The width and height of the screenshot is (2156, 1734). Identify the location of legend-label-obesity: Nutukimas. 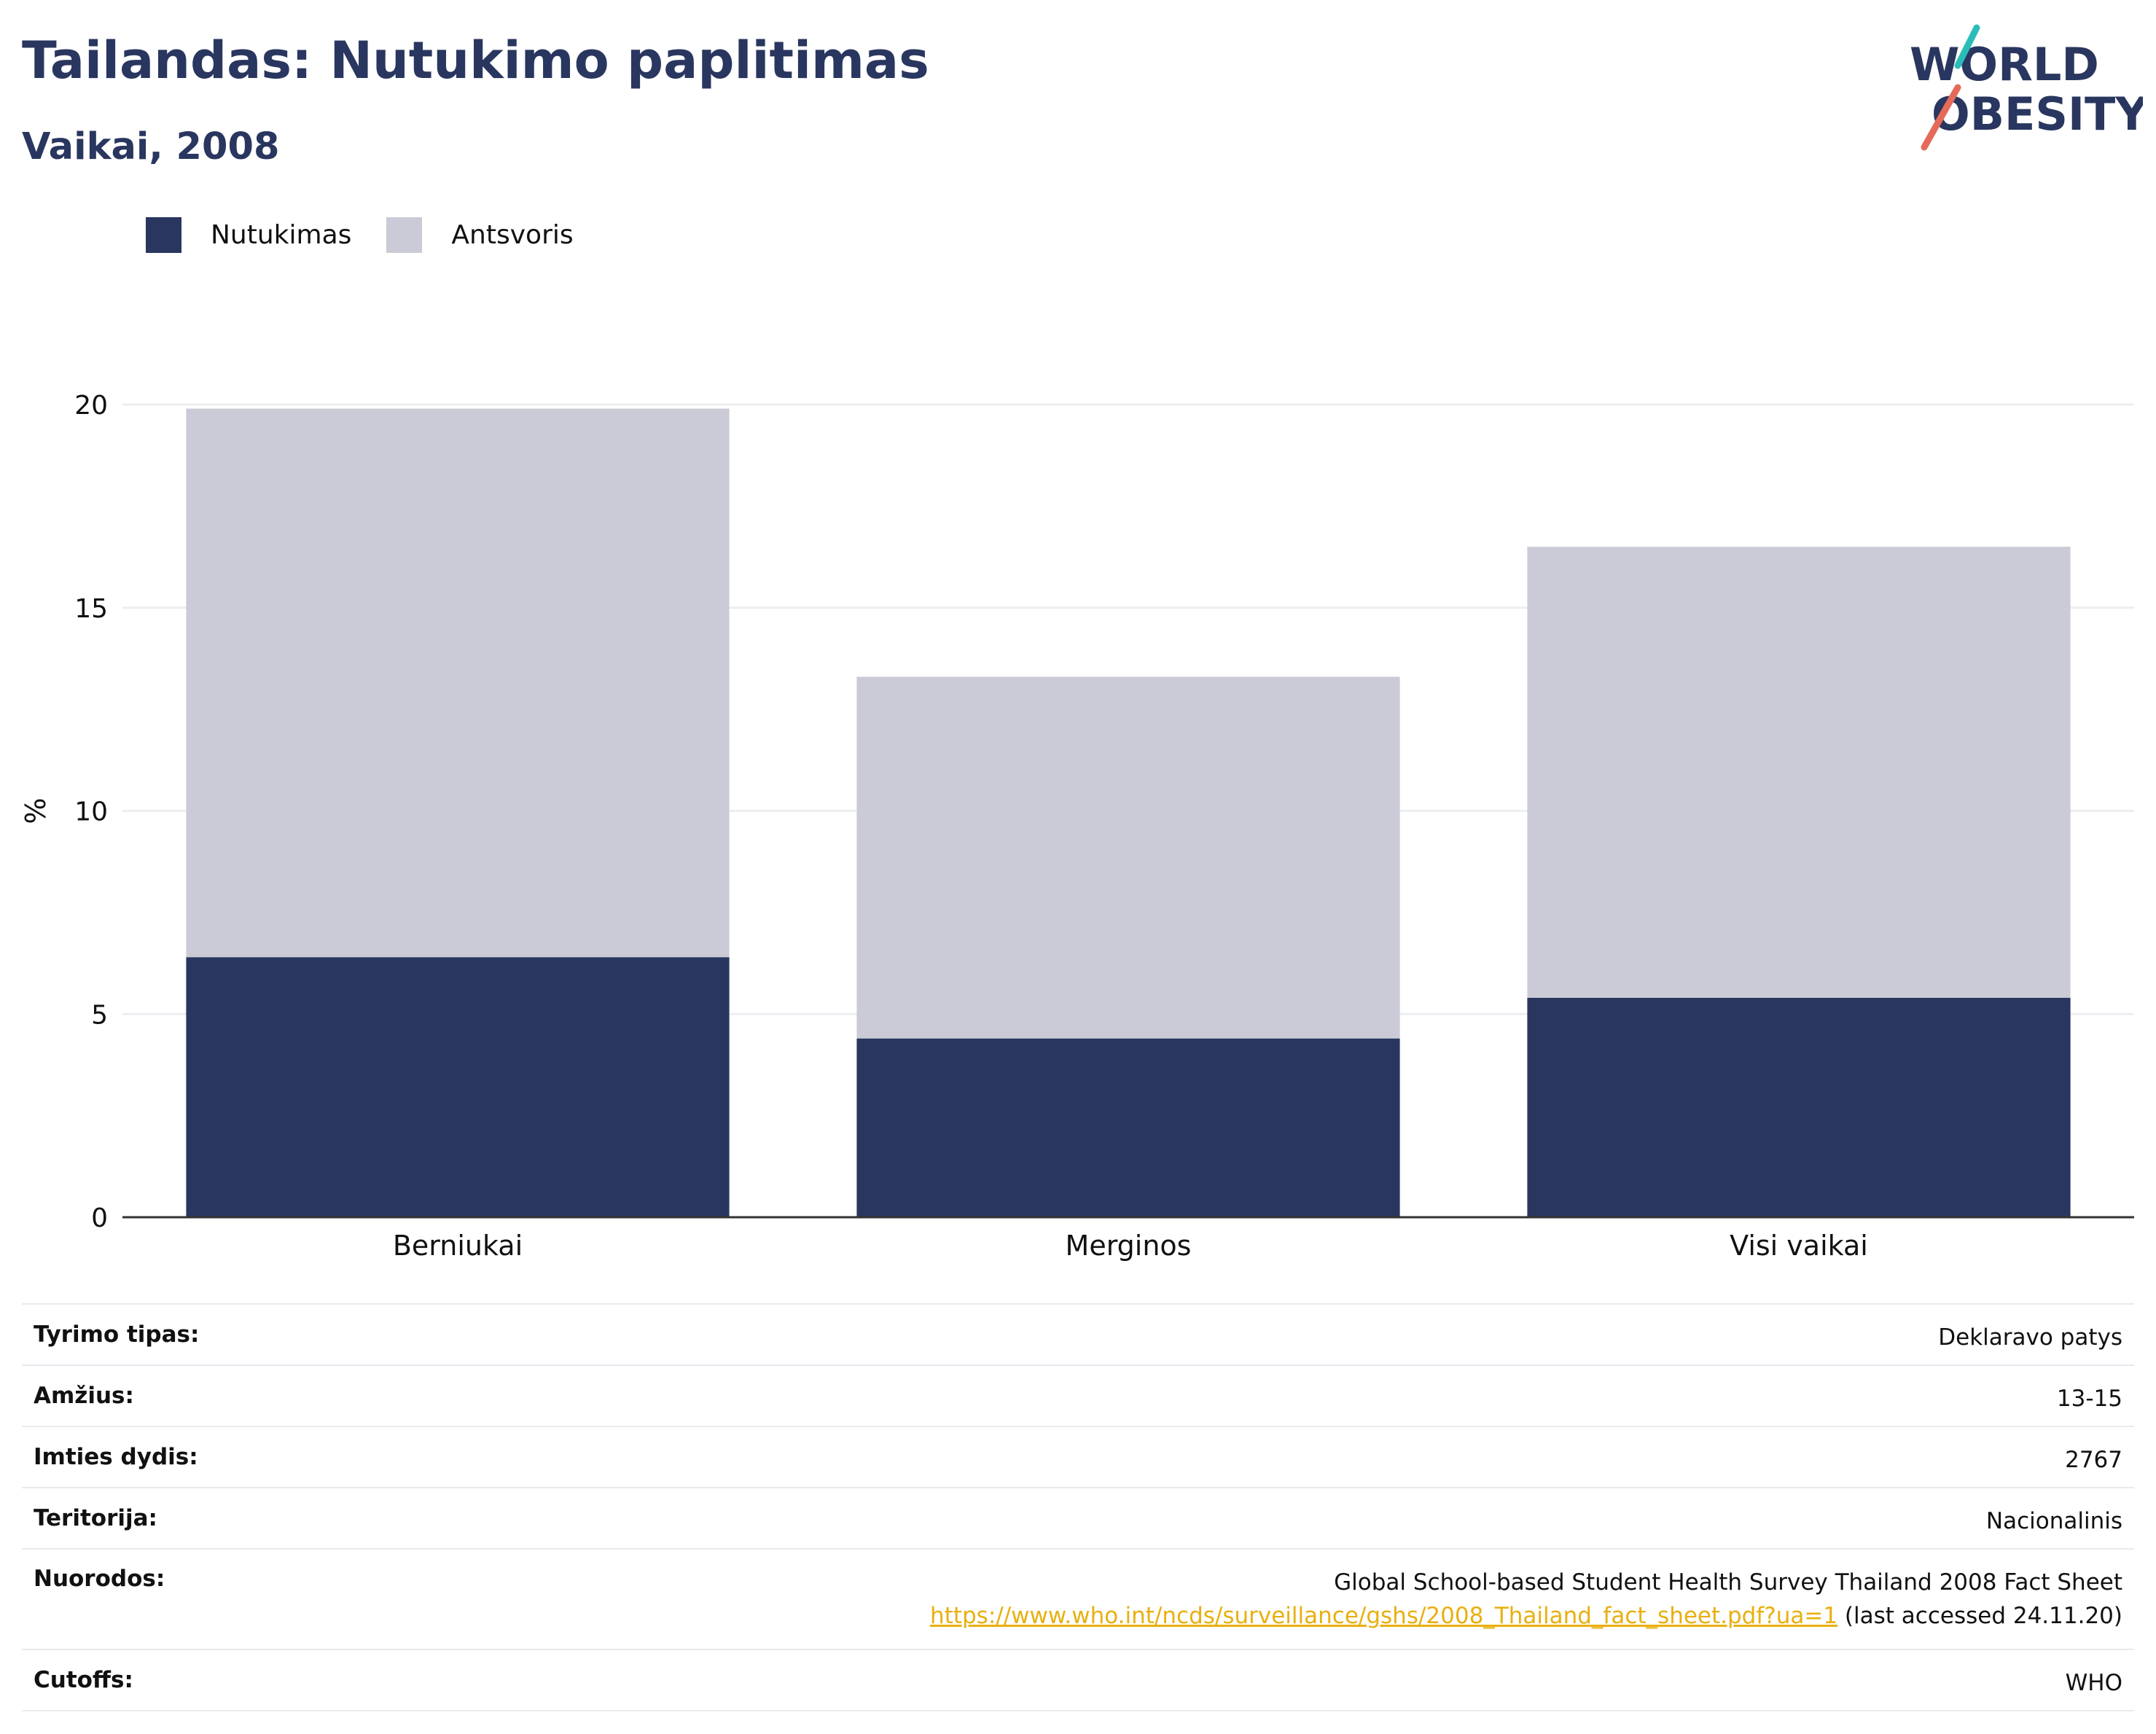
(282, 235).